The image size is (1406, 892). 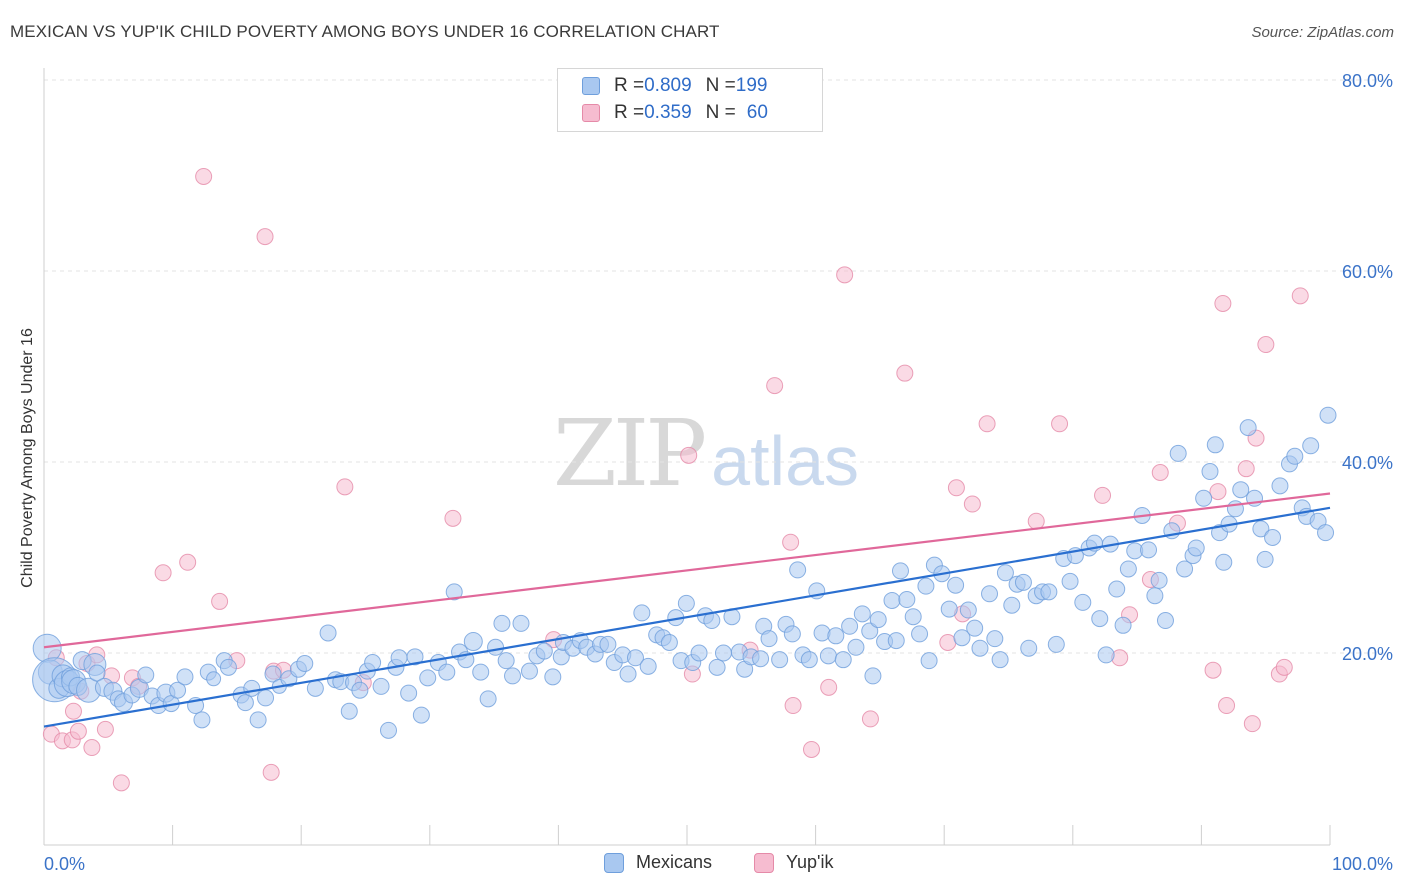 I want to click on legend-row-mexicans: R = 0.809 N = 199, so click(x=674, y=86).